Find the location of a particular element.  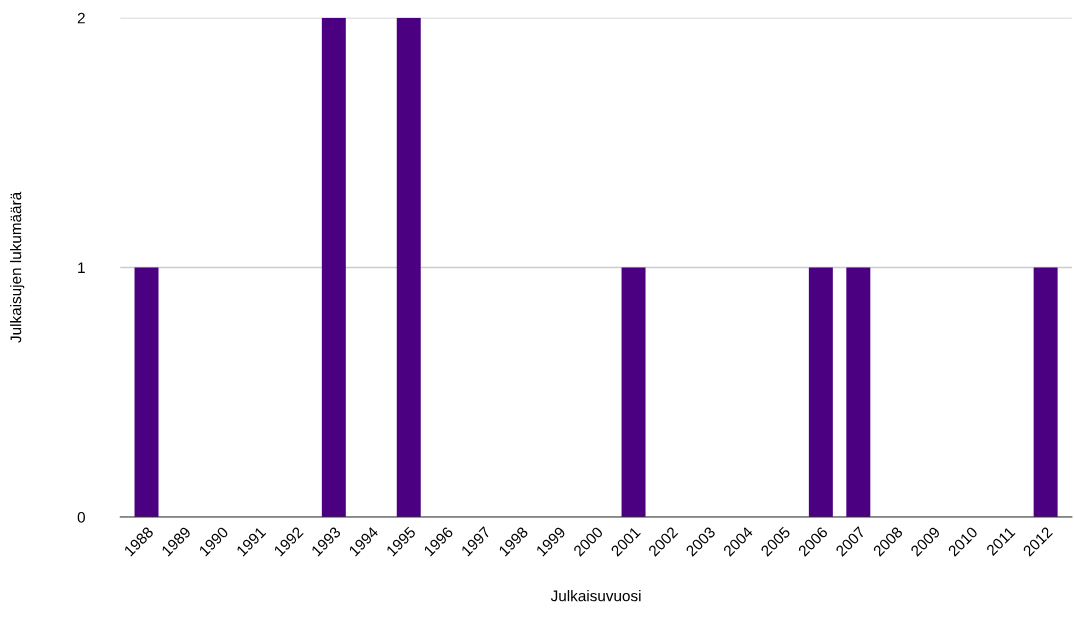

x-axis-title: Julkaisuvuosi is located at coordinates (595, 596).